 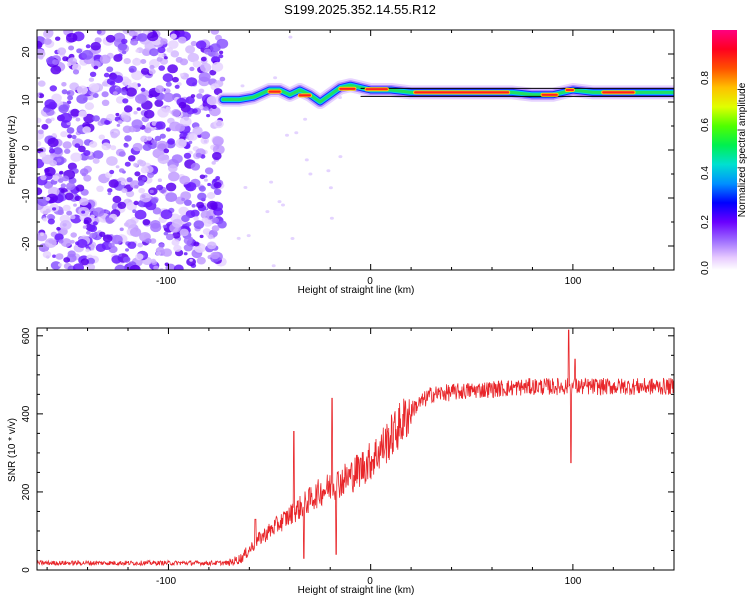 What do you see at coordinates (26, 195) in the screenshot?
I see `spectrogram-ytick-2: -10` at bounding box center [26, 195].